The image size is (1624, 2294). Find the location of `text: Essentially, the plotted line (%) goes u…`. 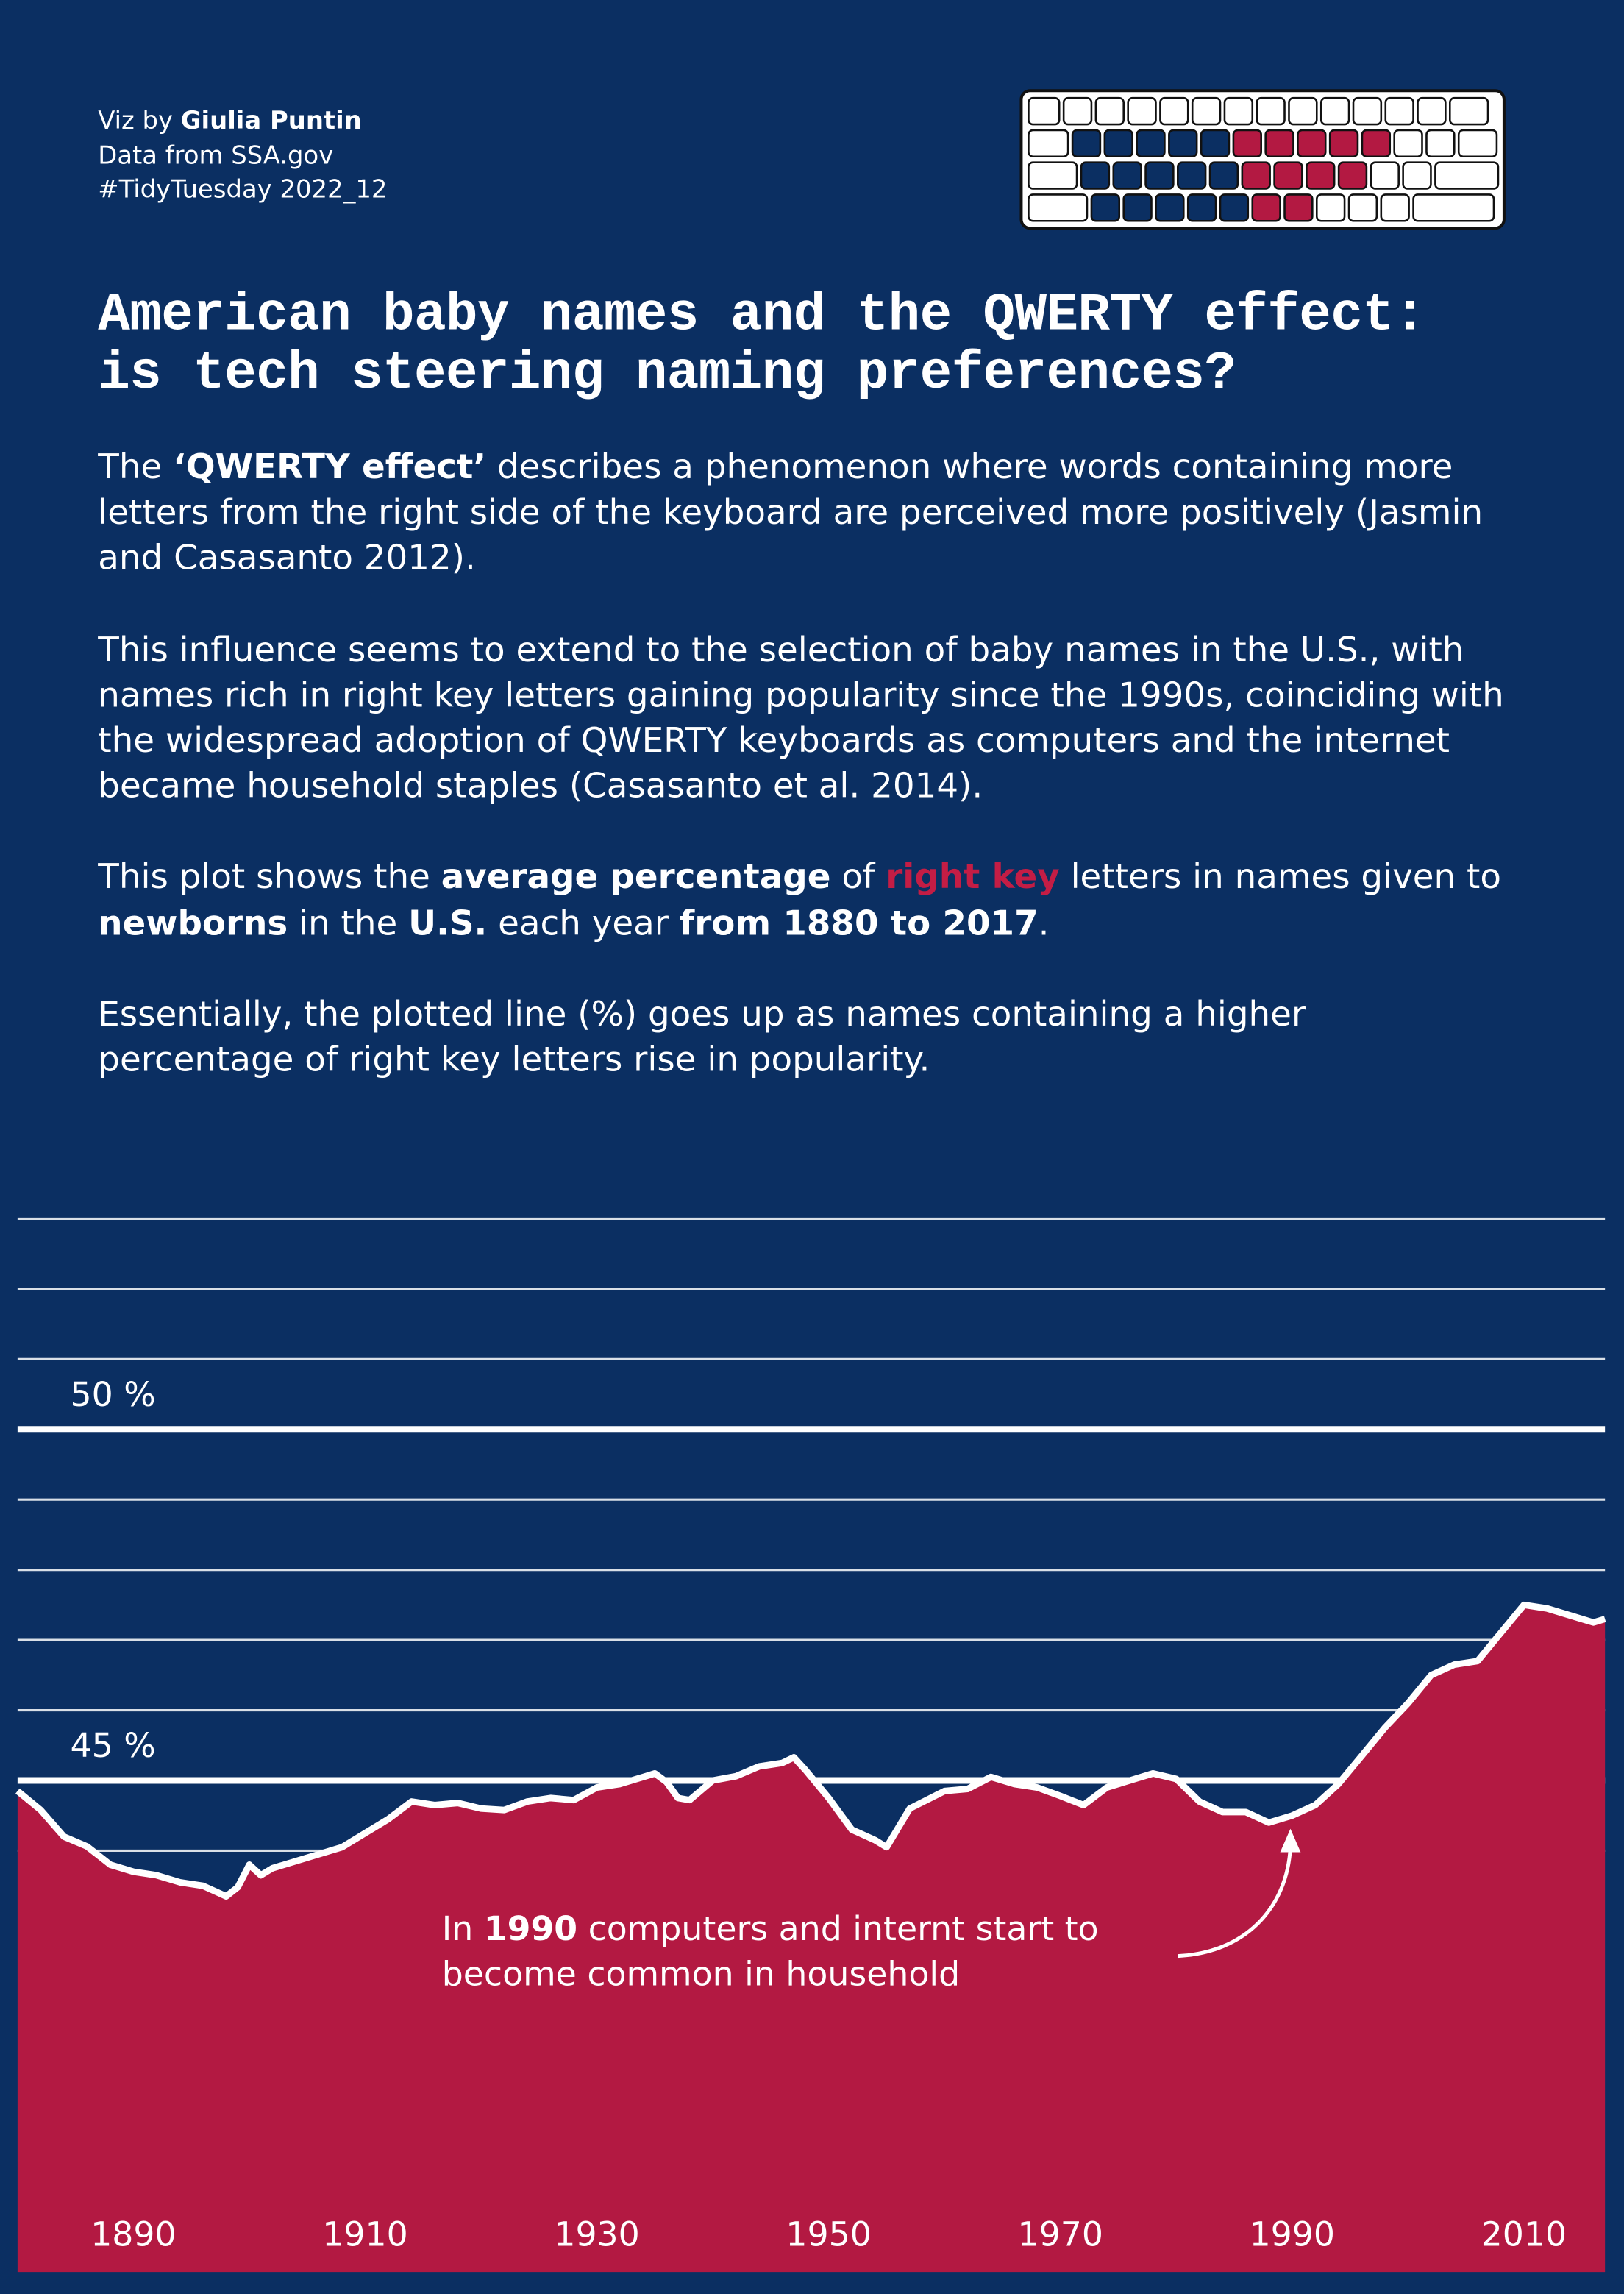

text: Essentially, the plotted line (%) goes u… is located at coordinates (702, 1036).